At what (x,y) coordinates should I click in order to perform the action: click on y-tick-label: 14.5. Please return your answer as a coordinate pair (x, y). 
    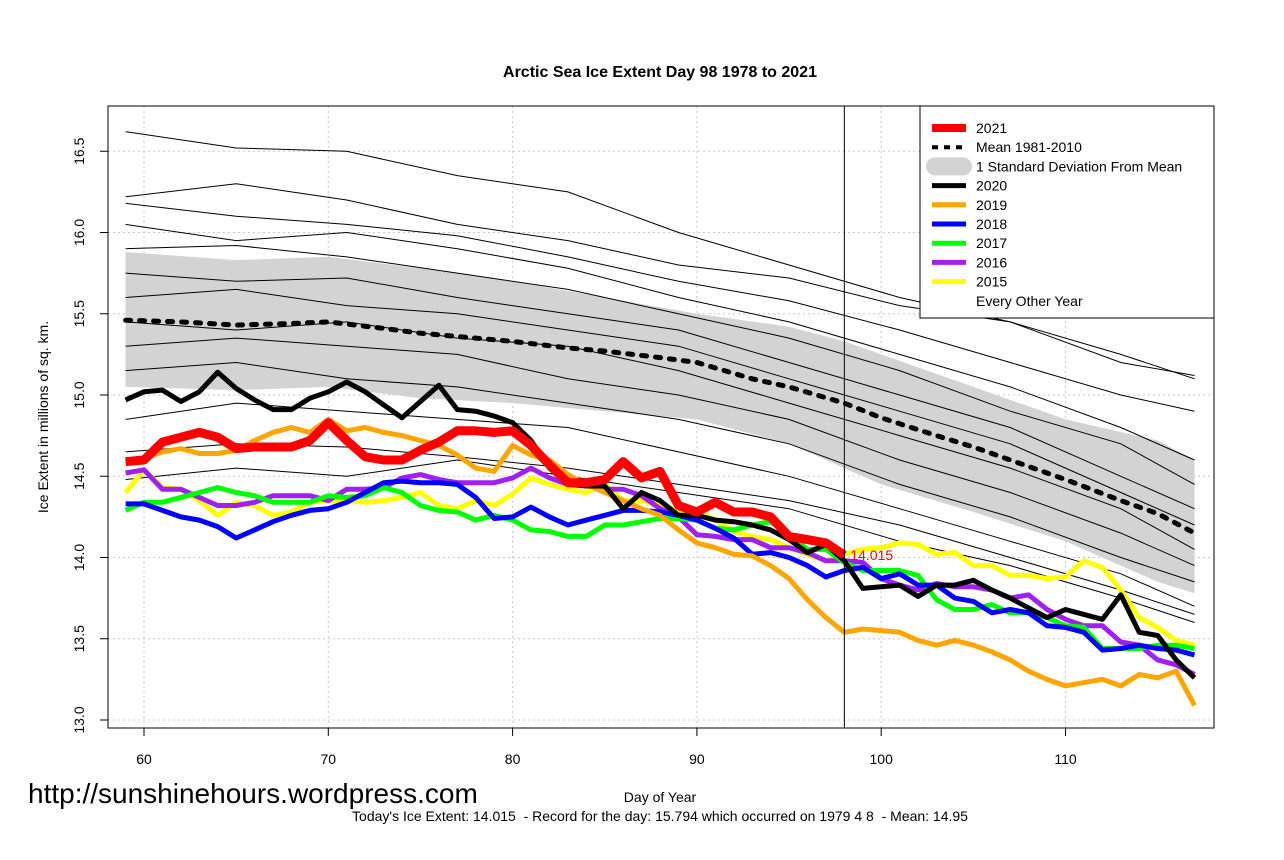
    Looking at the image, I should click on (79, 475).